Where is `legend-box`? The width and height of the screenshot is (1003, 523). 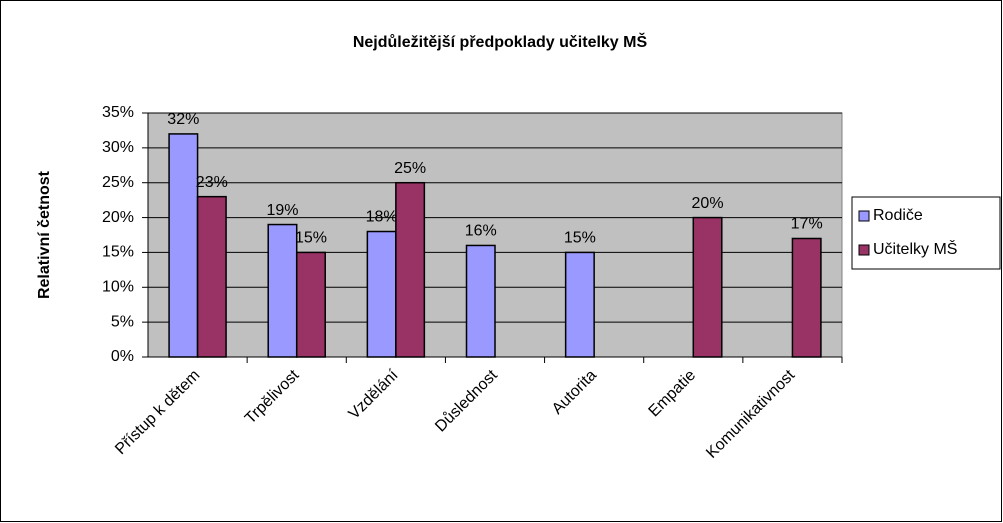 legend-box is located at coordinates (926, 233).